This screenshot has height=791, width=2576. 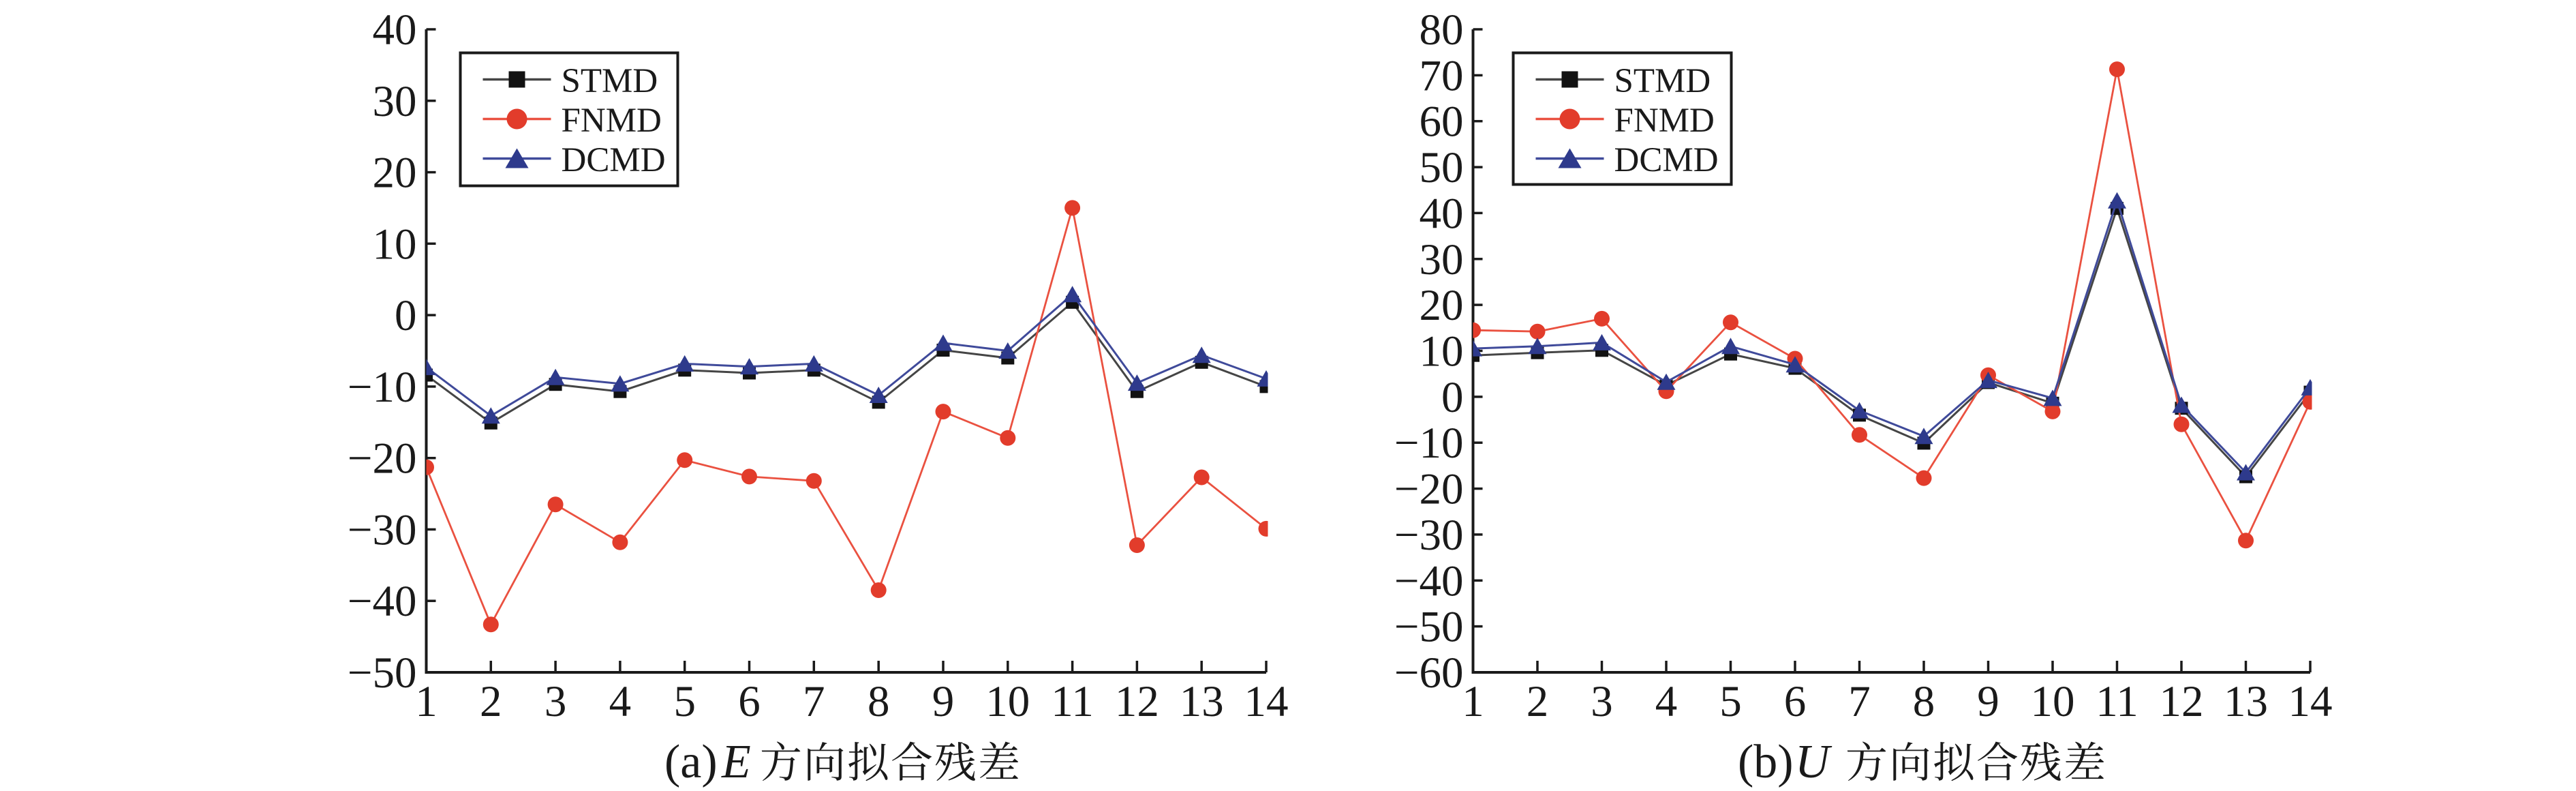 I want to click on svg-text: (a), so click(x=691, y=762).